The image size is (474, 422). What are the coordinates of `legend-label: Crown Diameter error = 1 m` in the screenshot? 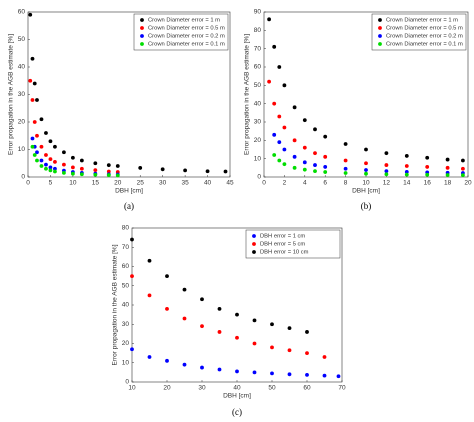 It's located at (184, 21).